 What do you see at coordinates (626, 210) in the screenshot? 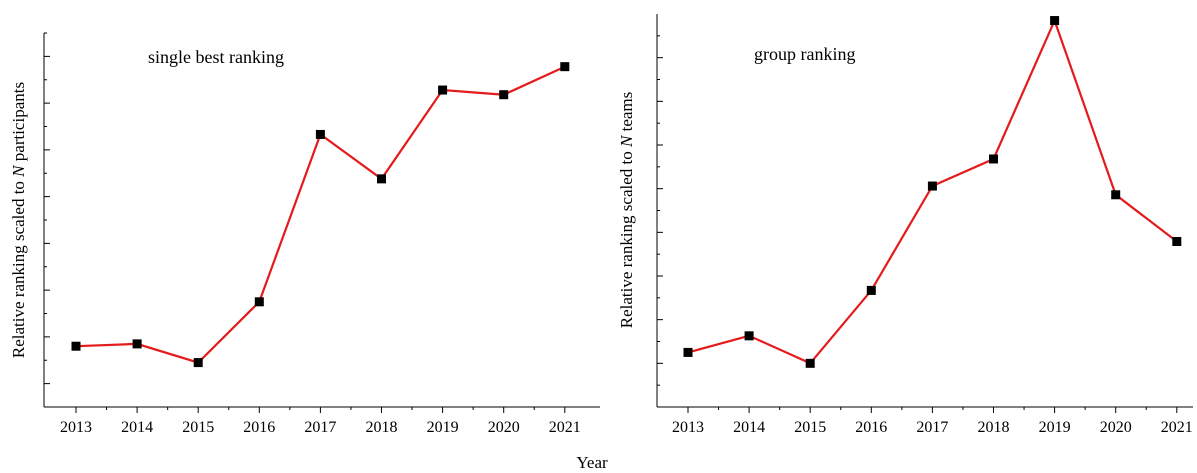
I see `y-axis-label: Relative ranking scaled to N teams` at bounding box center [626, 210].